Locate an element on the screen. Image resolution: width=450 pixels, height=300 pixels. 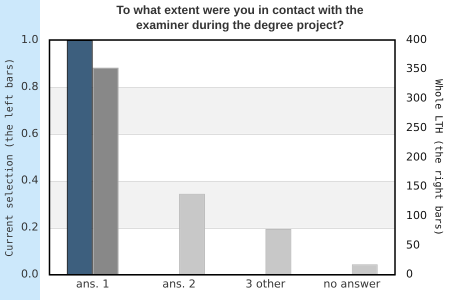
y-tick-label: 0.8 is located at coordinates (29, 86).